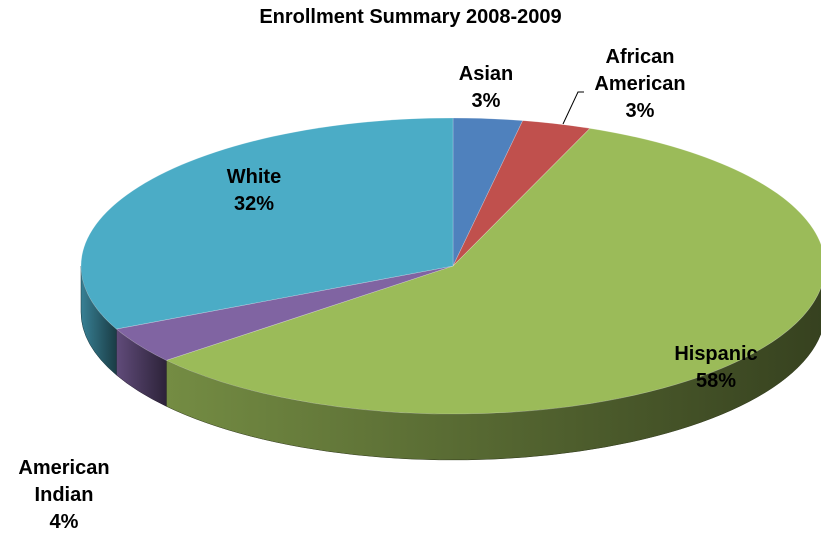 The height and width of the screenshot is (552, 821). Describe the element at coordinates (254, 204) in the screenshot. I see `label-value-white: 32%` at that location.